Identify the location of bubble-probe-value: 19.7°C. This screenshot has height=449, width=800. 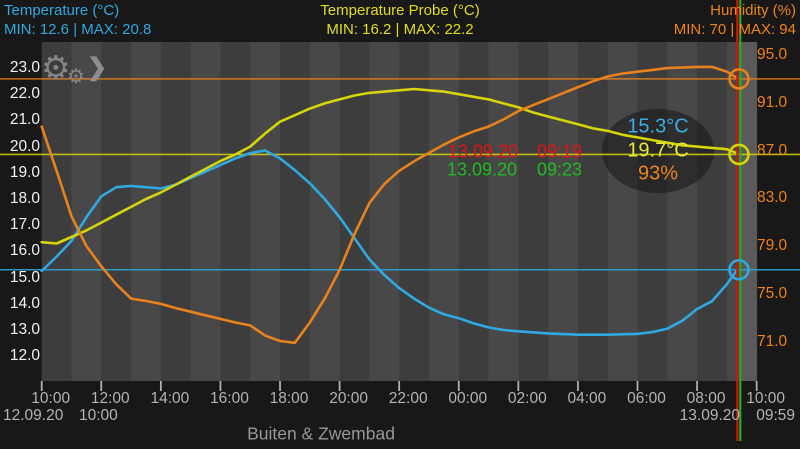
(658, 150).